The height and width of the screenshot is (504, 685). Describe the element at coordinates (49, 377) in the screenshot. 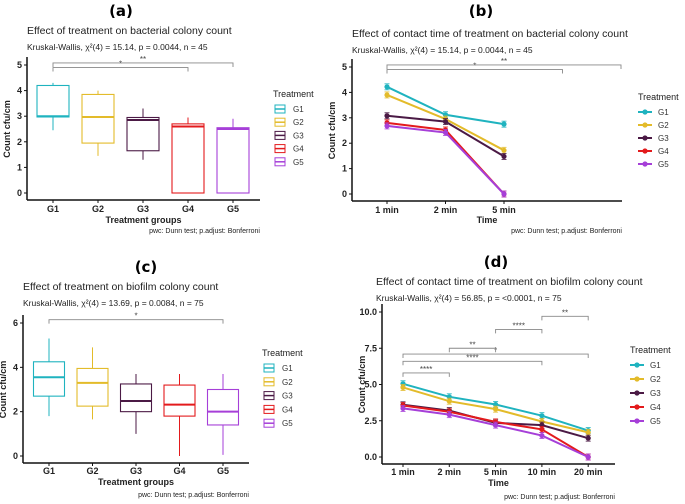

I see `box-G1` at that location.